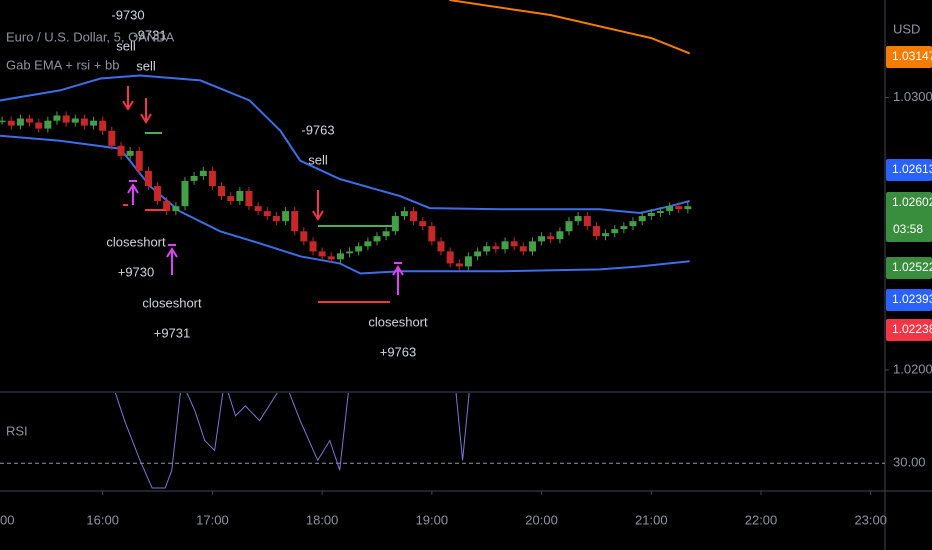  Describe the element at coordinates (912, 56) in the screenshot. I see `price-tag-label: 1.03147` at that location.